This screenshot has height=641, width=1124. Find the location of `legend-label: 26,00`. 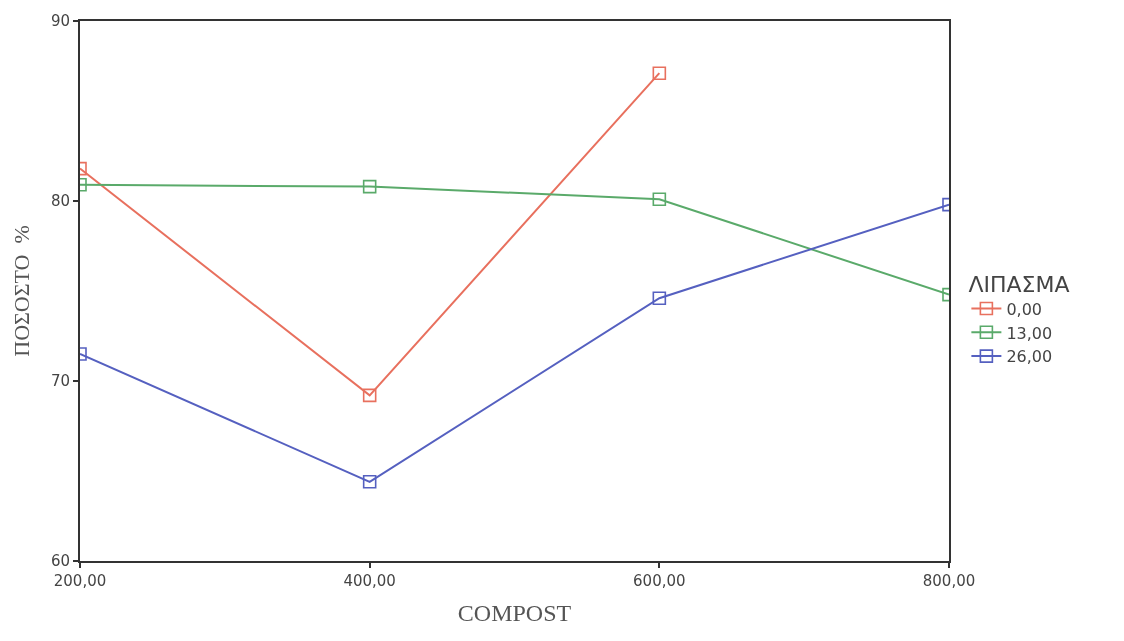

legend-label: 26,00 is located at coordinates (1029, 357).